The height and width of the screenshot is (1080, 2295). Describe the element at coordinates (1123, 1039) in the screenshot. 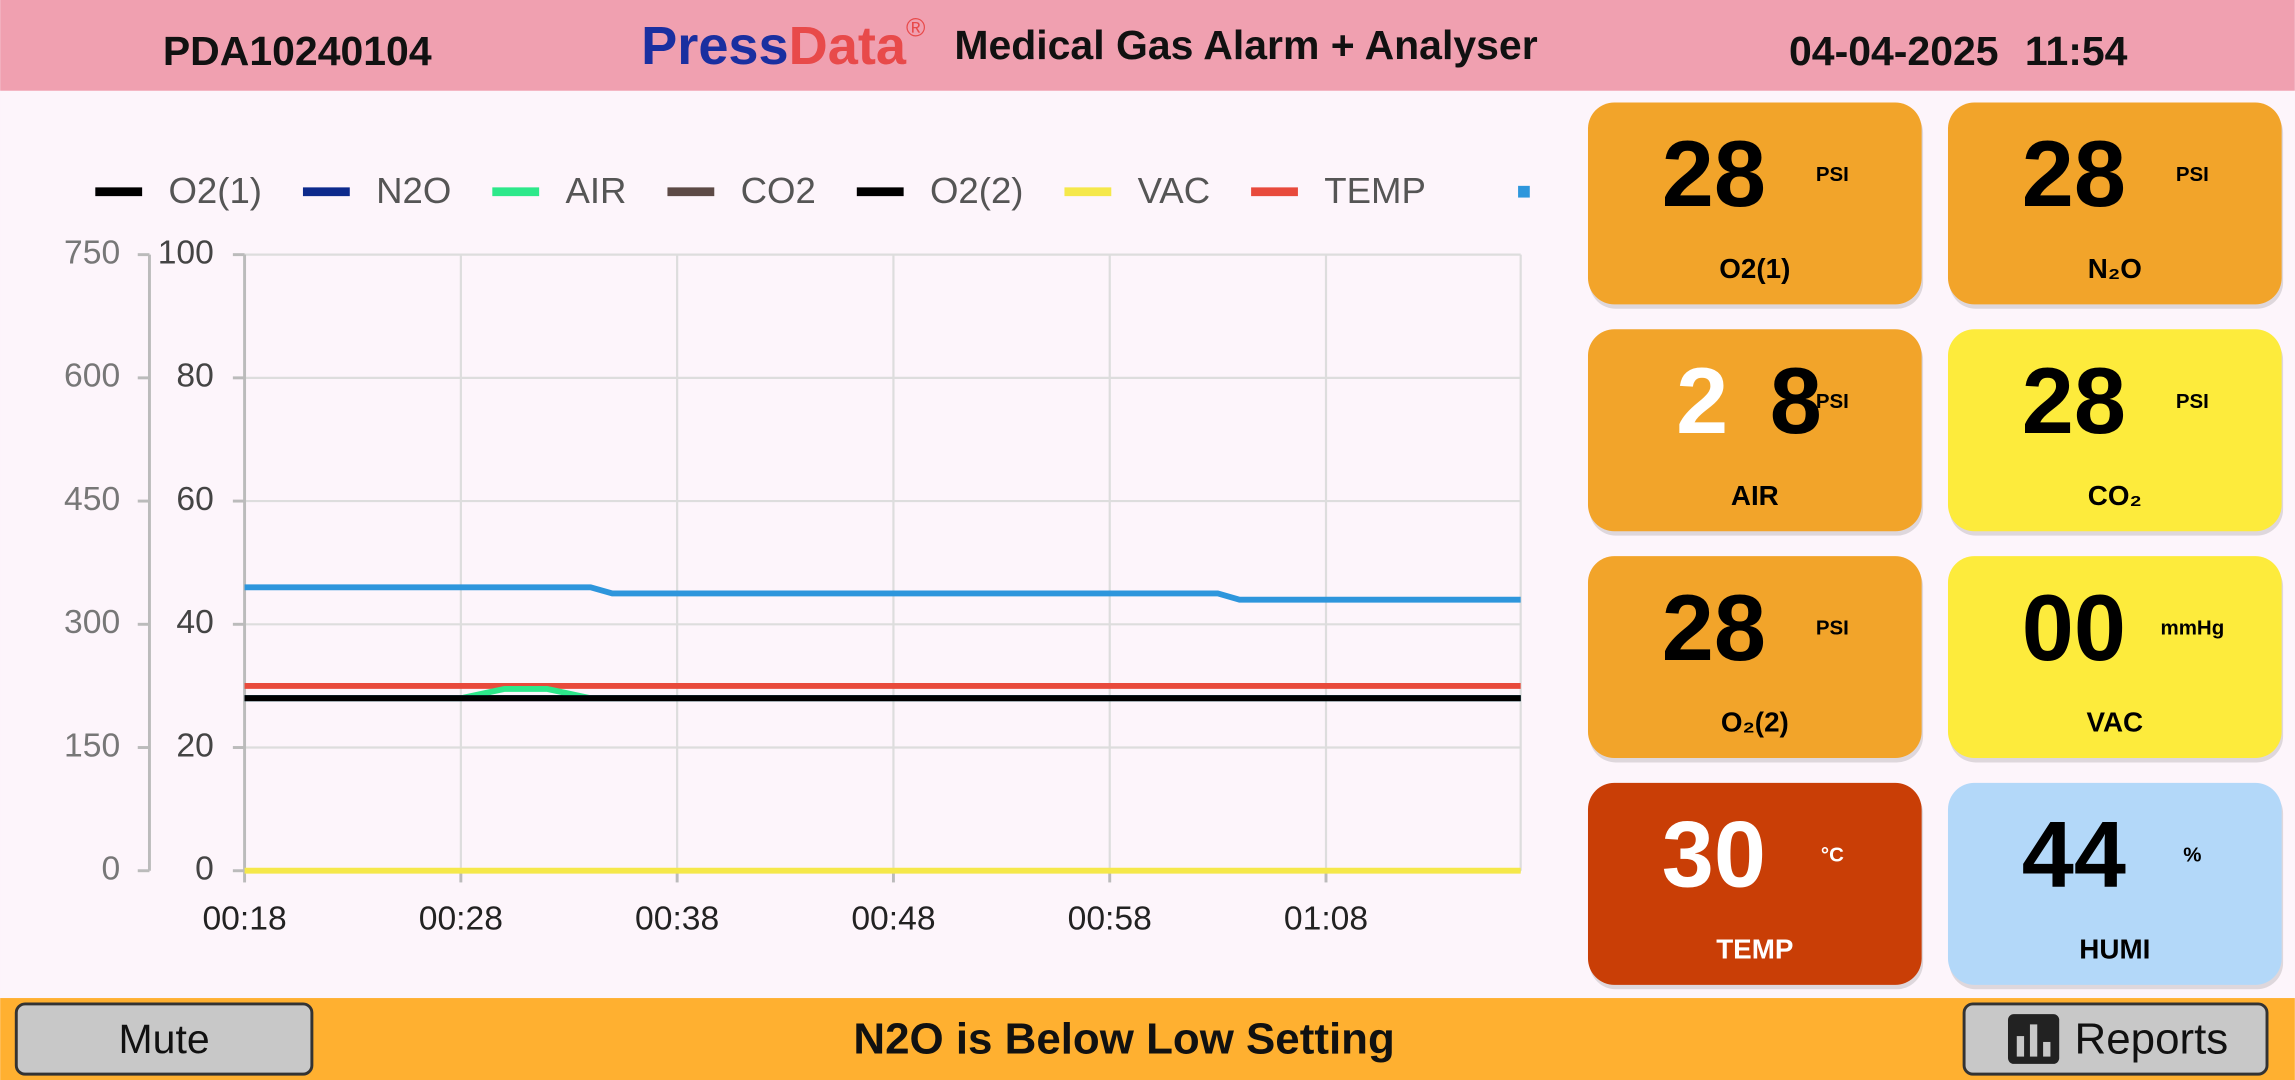

I see `alarm-message: N2O is Below Low Setting` at that location.